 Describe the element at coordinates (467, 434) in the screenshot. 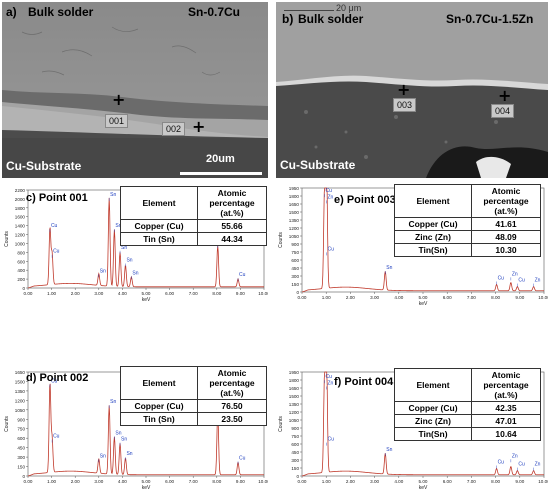

I see `table-row: Tin(Sn) 10.64` at that location.